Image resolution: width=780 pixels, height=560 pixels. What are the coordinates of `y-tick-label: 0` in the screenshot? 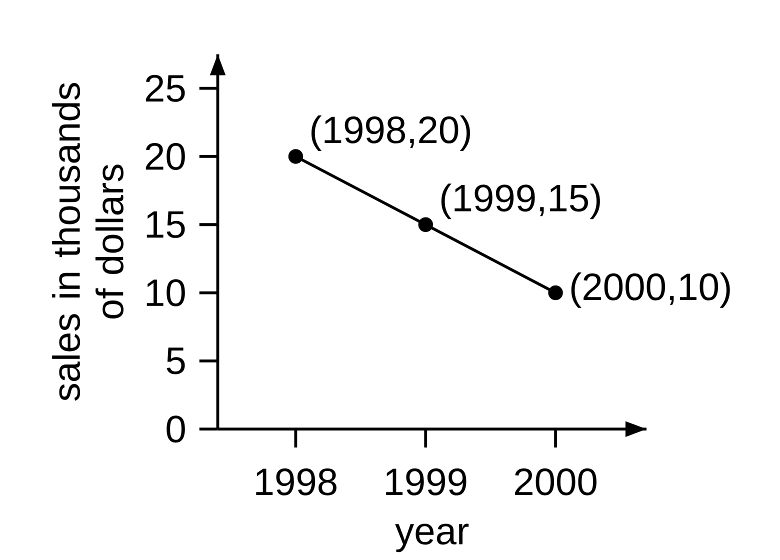 It's located at (175, 428).